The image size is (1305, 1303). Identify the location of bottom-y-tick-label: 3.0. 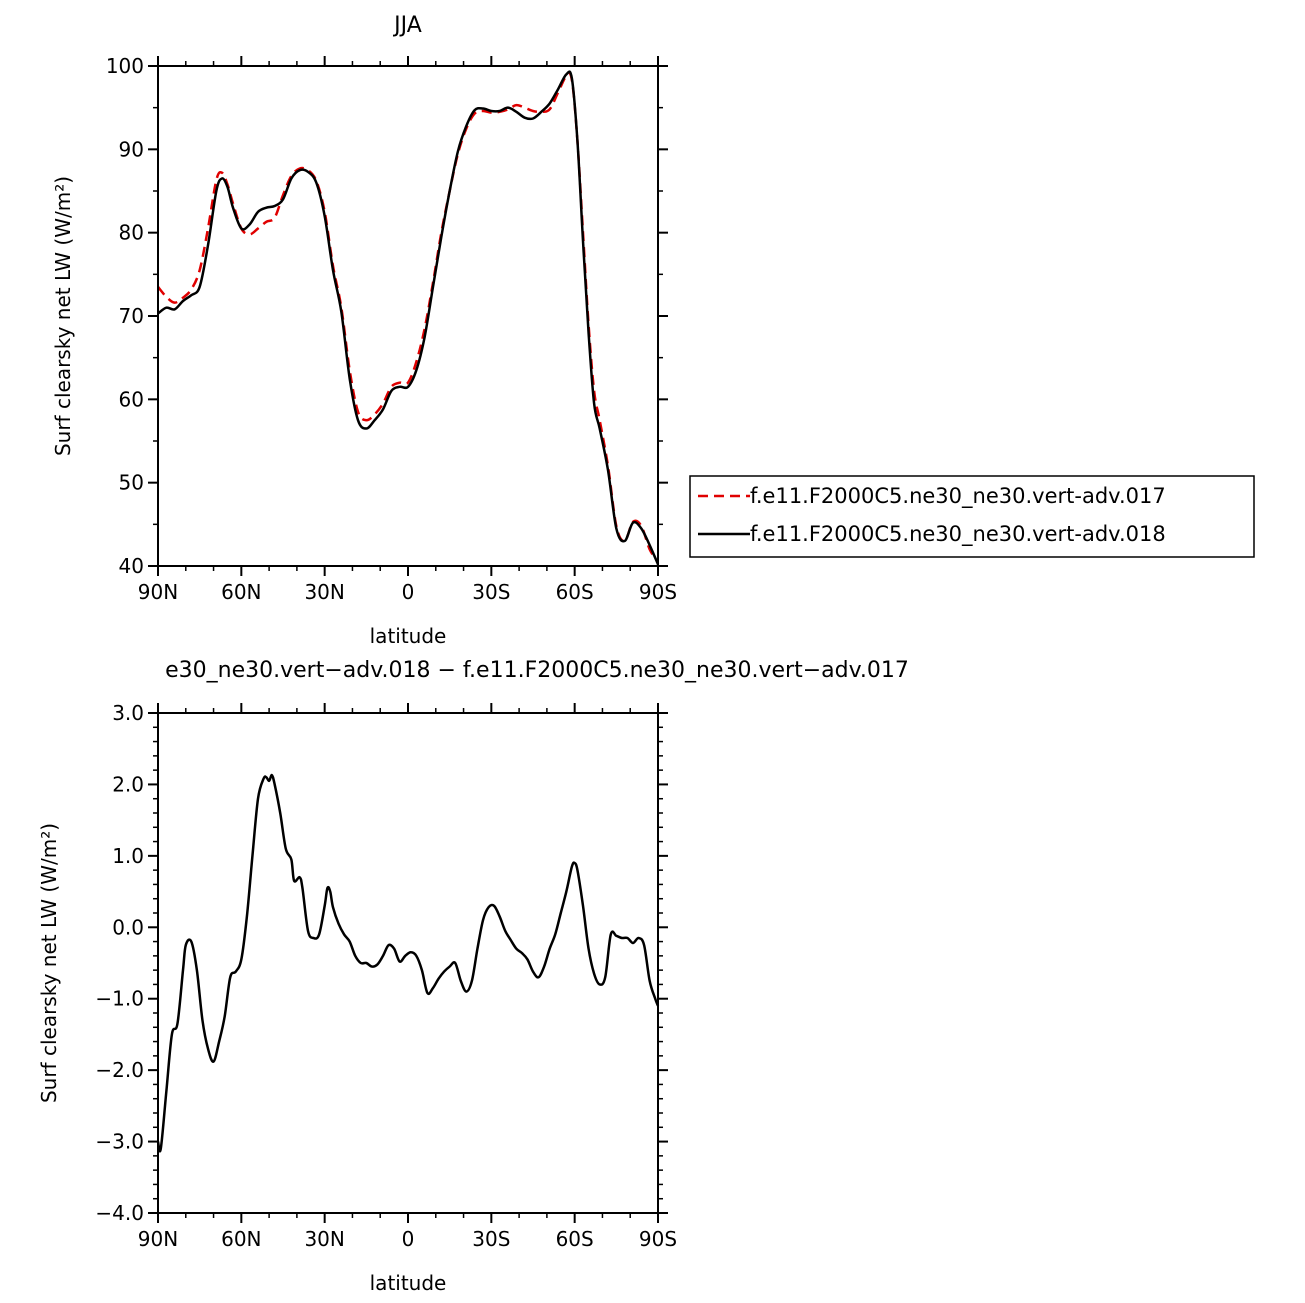
(128, 713).